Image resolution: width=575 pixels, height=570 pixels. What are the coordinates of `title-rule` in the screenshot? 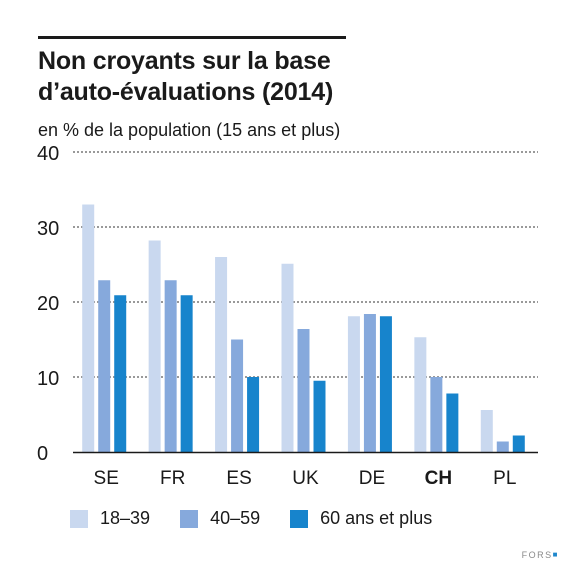 It's located at (192, 37).